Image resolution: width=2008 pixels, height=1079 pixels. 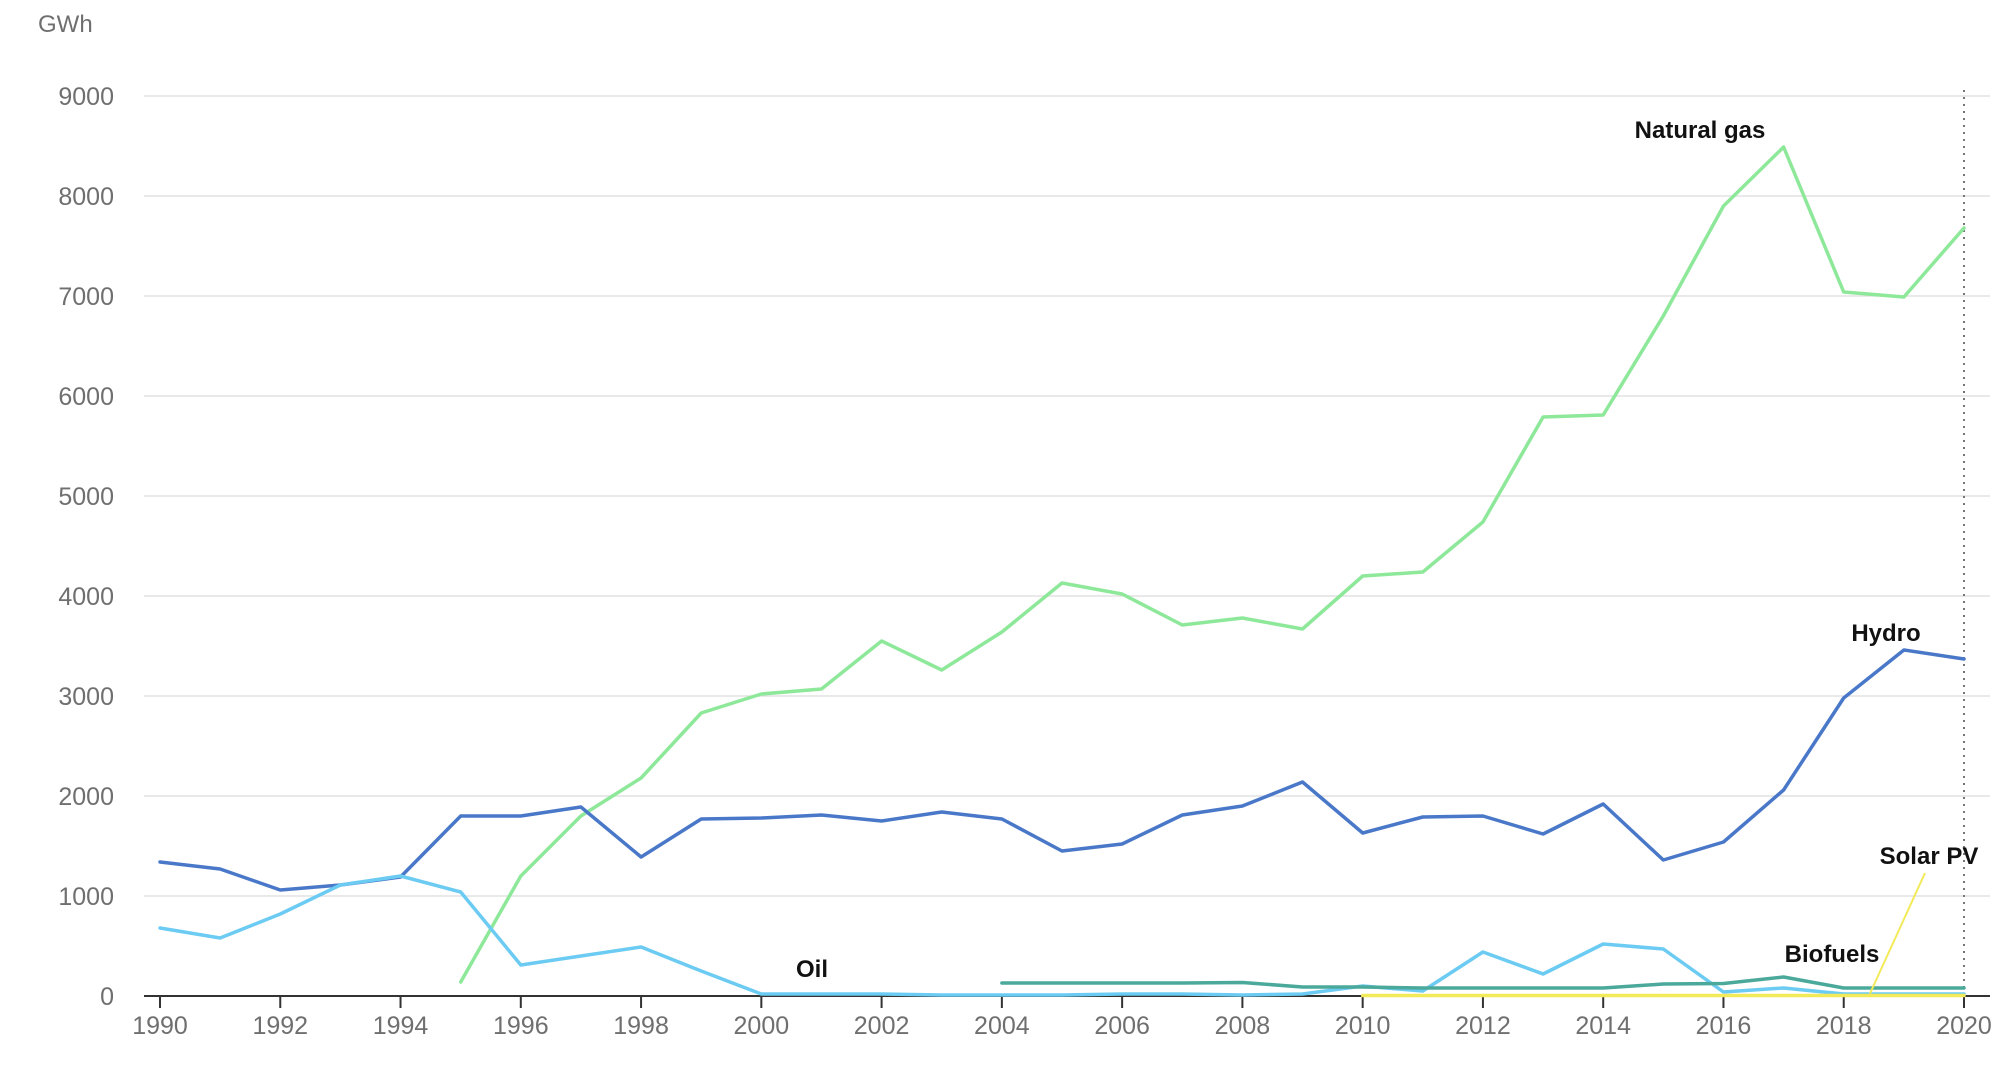 I want to click on y-tick-label-5000: 5000, so click(x=86, y=497).